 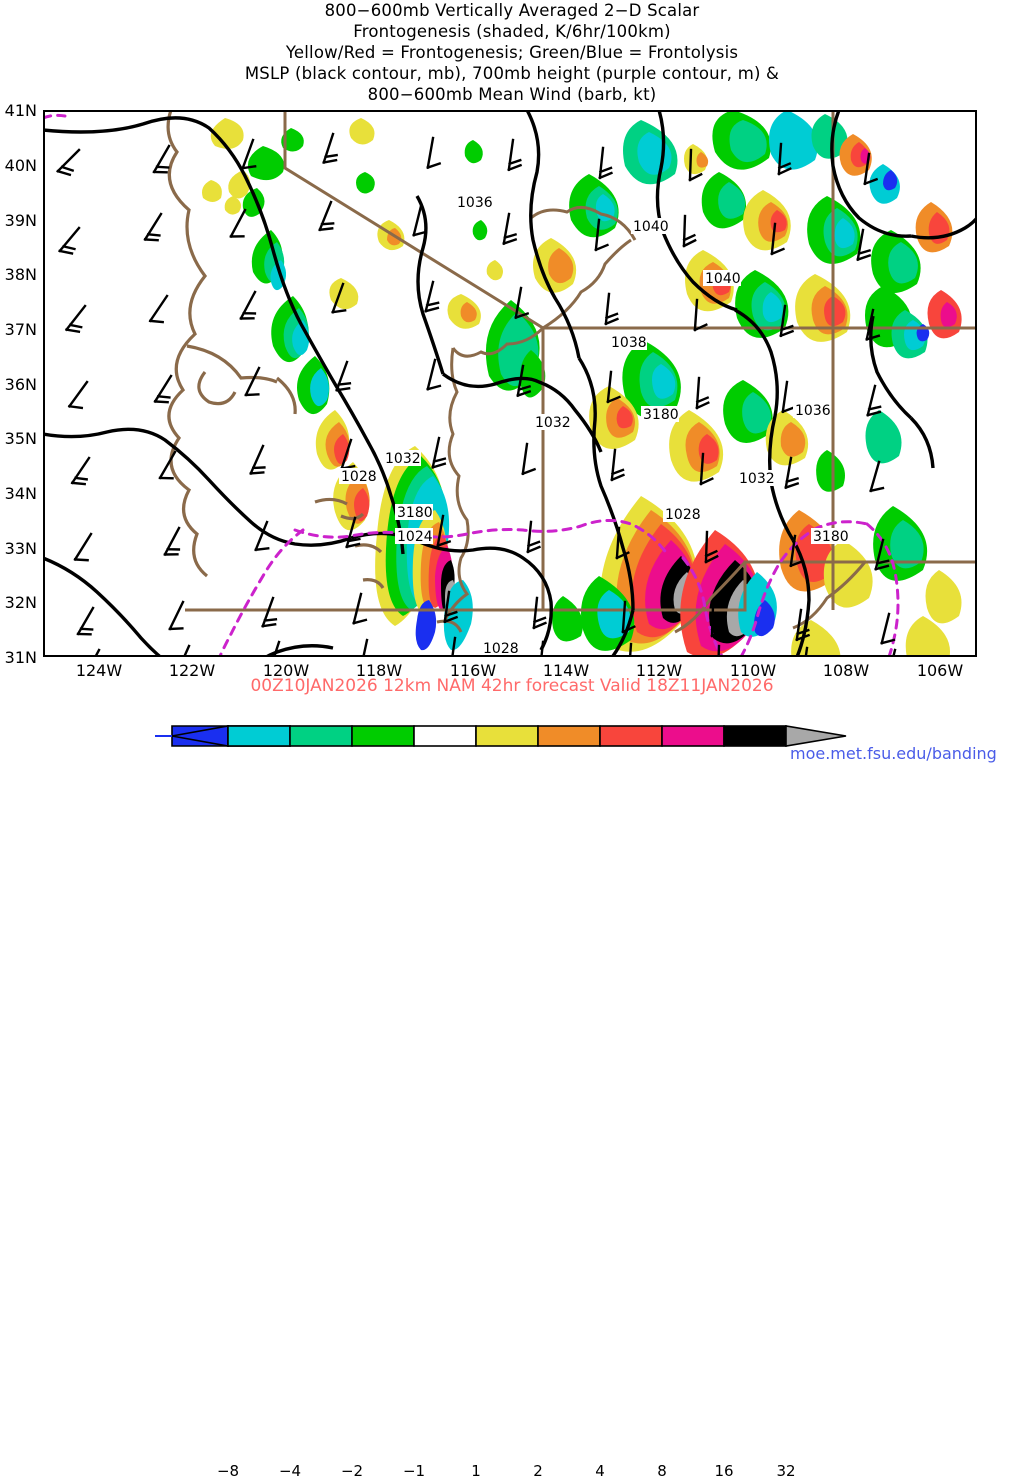 What do you see at coordinates (192, 670) in the screenshot?
I see `x-tick-label: 122W` at bounding box center [192, 670].